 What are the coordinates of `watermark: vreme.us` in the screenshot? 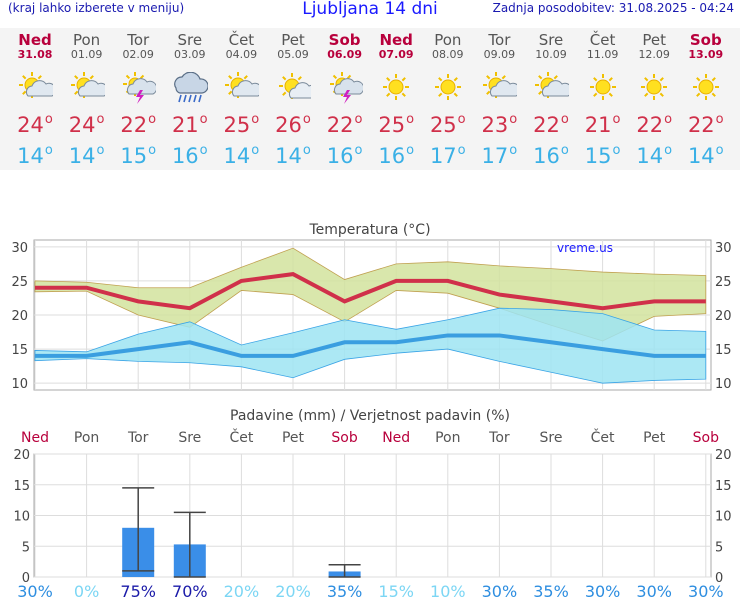 It's located at (585, 248).